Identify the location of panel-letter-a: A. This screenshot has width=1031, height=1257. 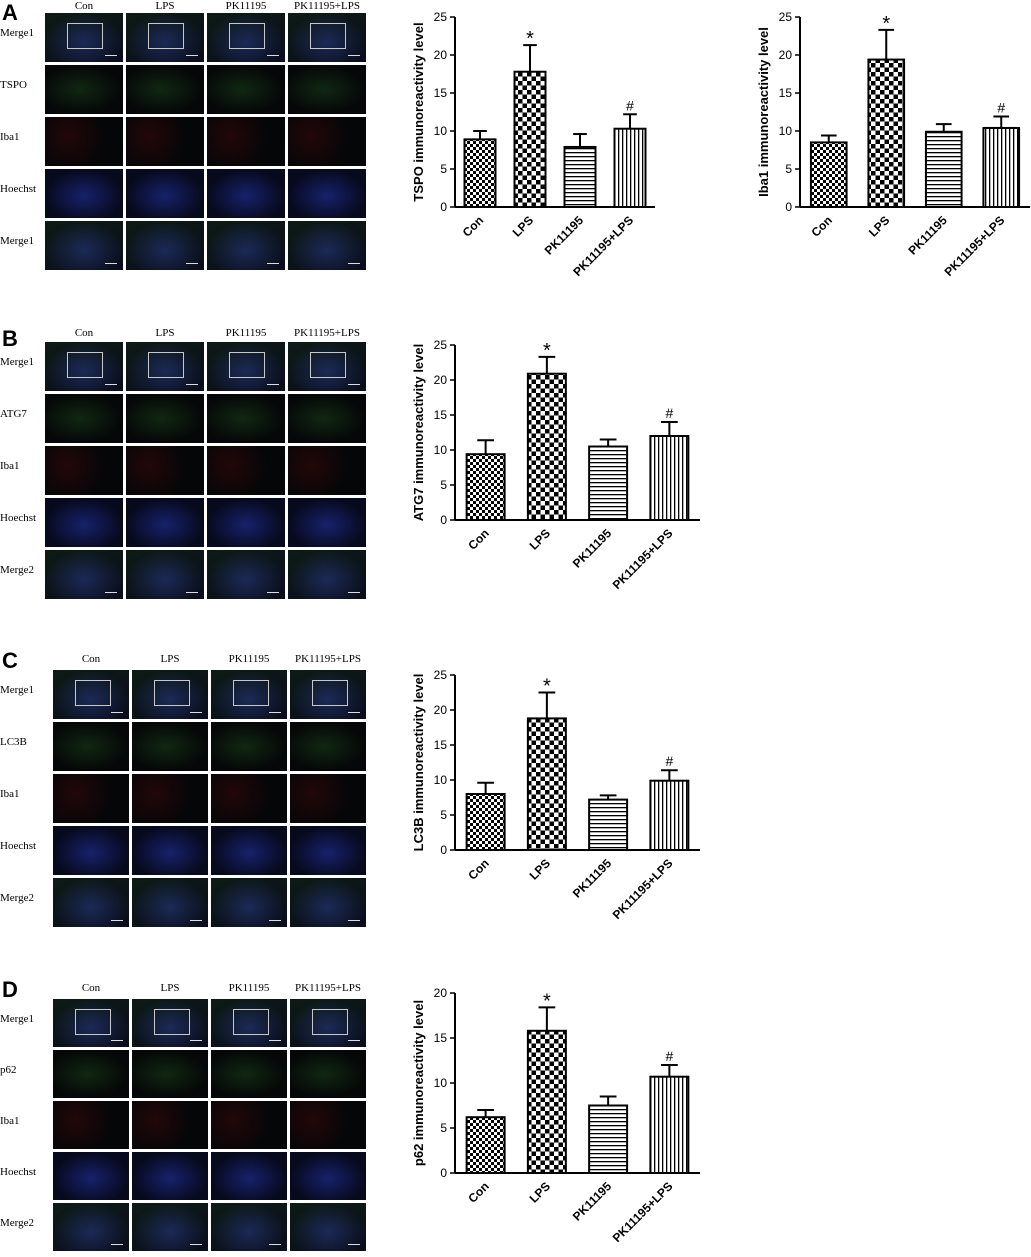
(10, 12).